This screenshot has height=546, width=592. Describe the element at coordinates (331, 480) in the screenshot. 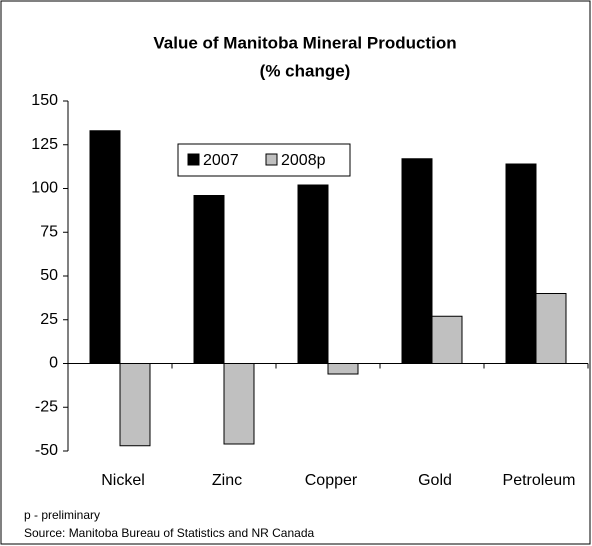

I see `x-tick-label: Copper` at that location.